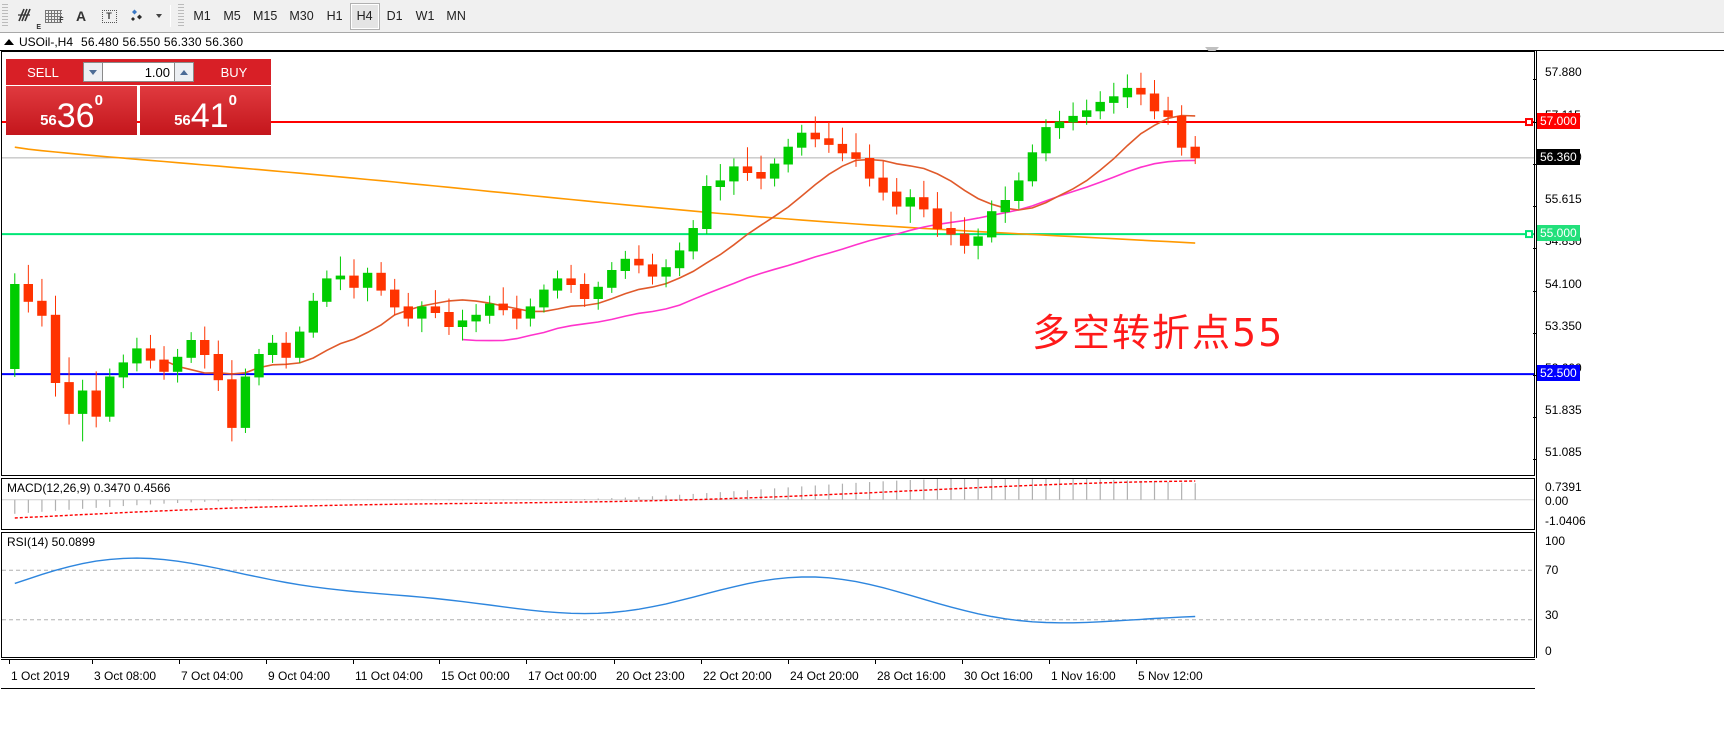  I want to click on price-tick-53-350: 53.350, so click(1557, 329).